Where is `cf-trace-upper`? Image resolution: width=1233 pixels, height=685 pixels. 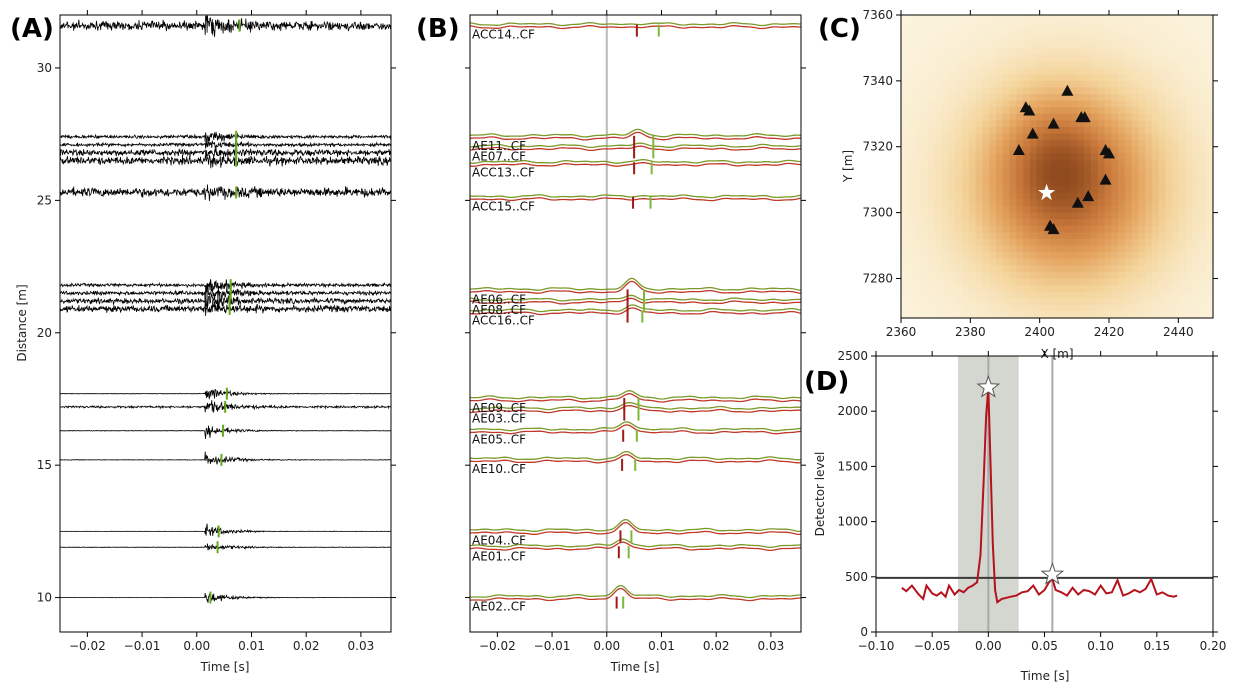 cf-trace-upper is located at coordinates (635, 455).